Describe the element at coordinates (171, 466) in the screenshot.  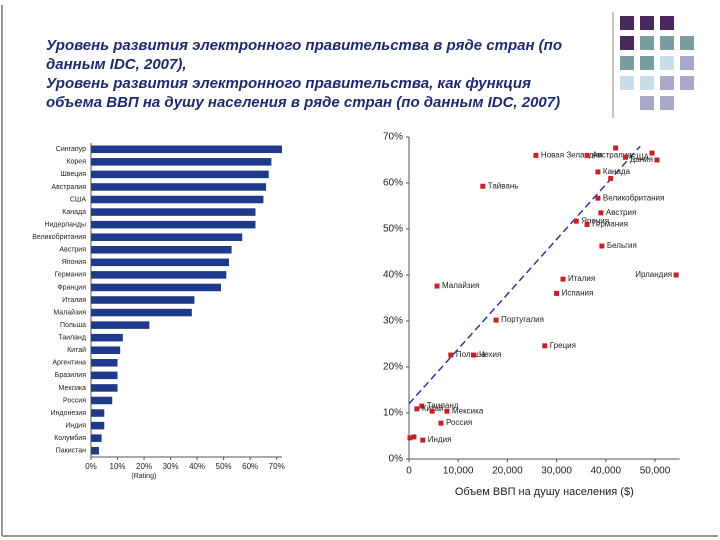
I see `x-tick-label: 30%` at that location.